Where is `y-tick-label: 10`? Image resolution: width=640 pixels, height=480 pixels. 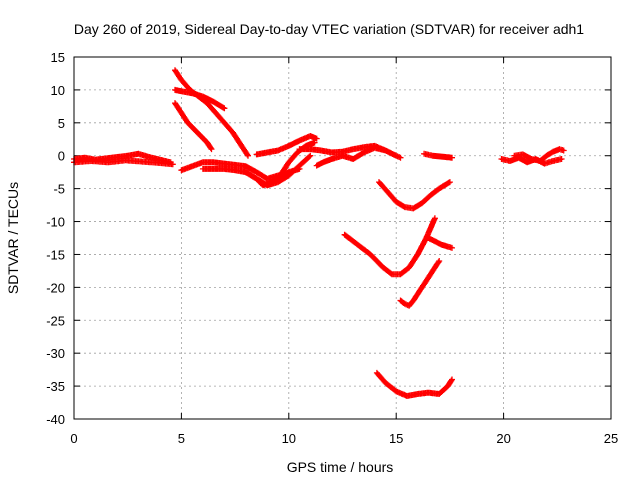 y-tick-label: 10 is located at coordinates (58, 90).